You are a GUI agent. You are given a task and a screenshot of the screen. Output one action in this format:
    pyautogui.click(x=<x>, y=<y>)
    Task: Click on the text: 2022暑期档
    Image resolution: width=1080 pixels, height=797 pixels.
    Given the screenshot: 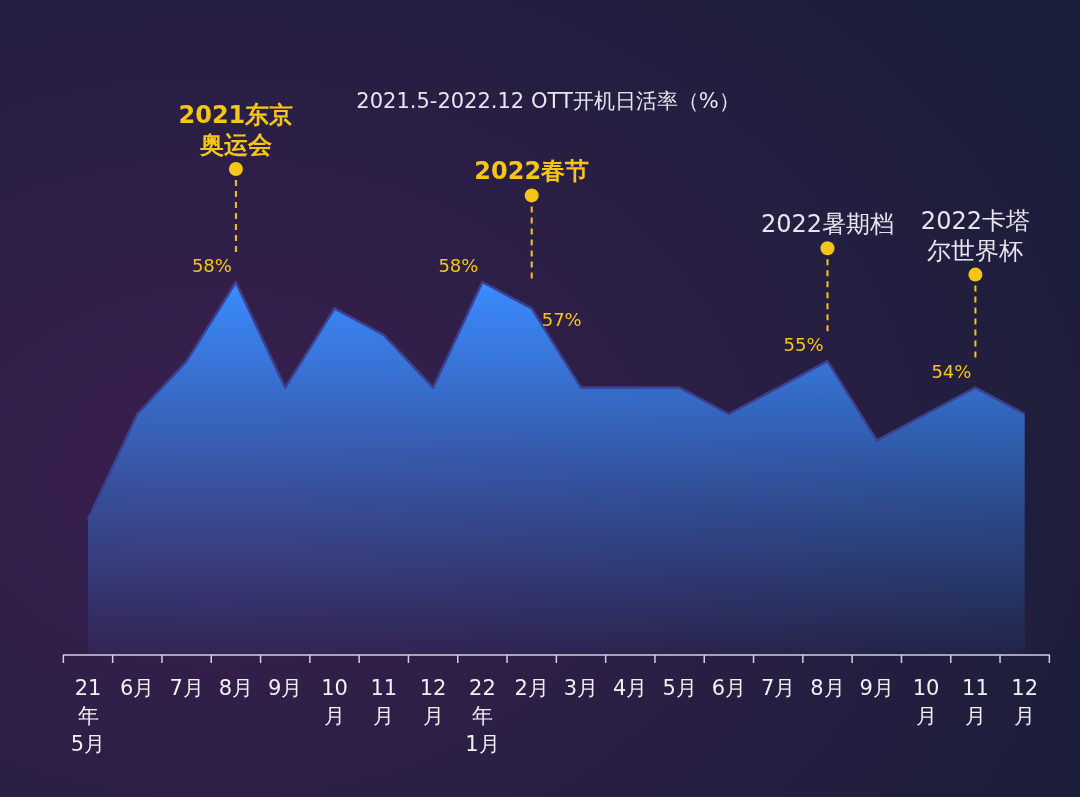 What is the action you would take?
    pyautogui.click(x=827, y=224)
    